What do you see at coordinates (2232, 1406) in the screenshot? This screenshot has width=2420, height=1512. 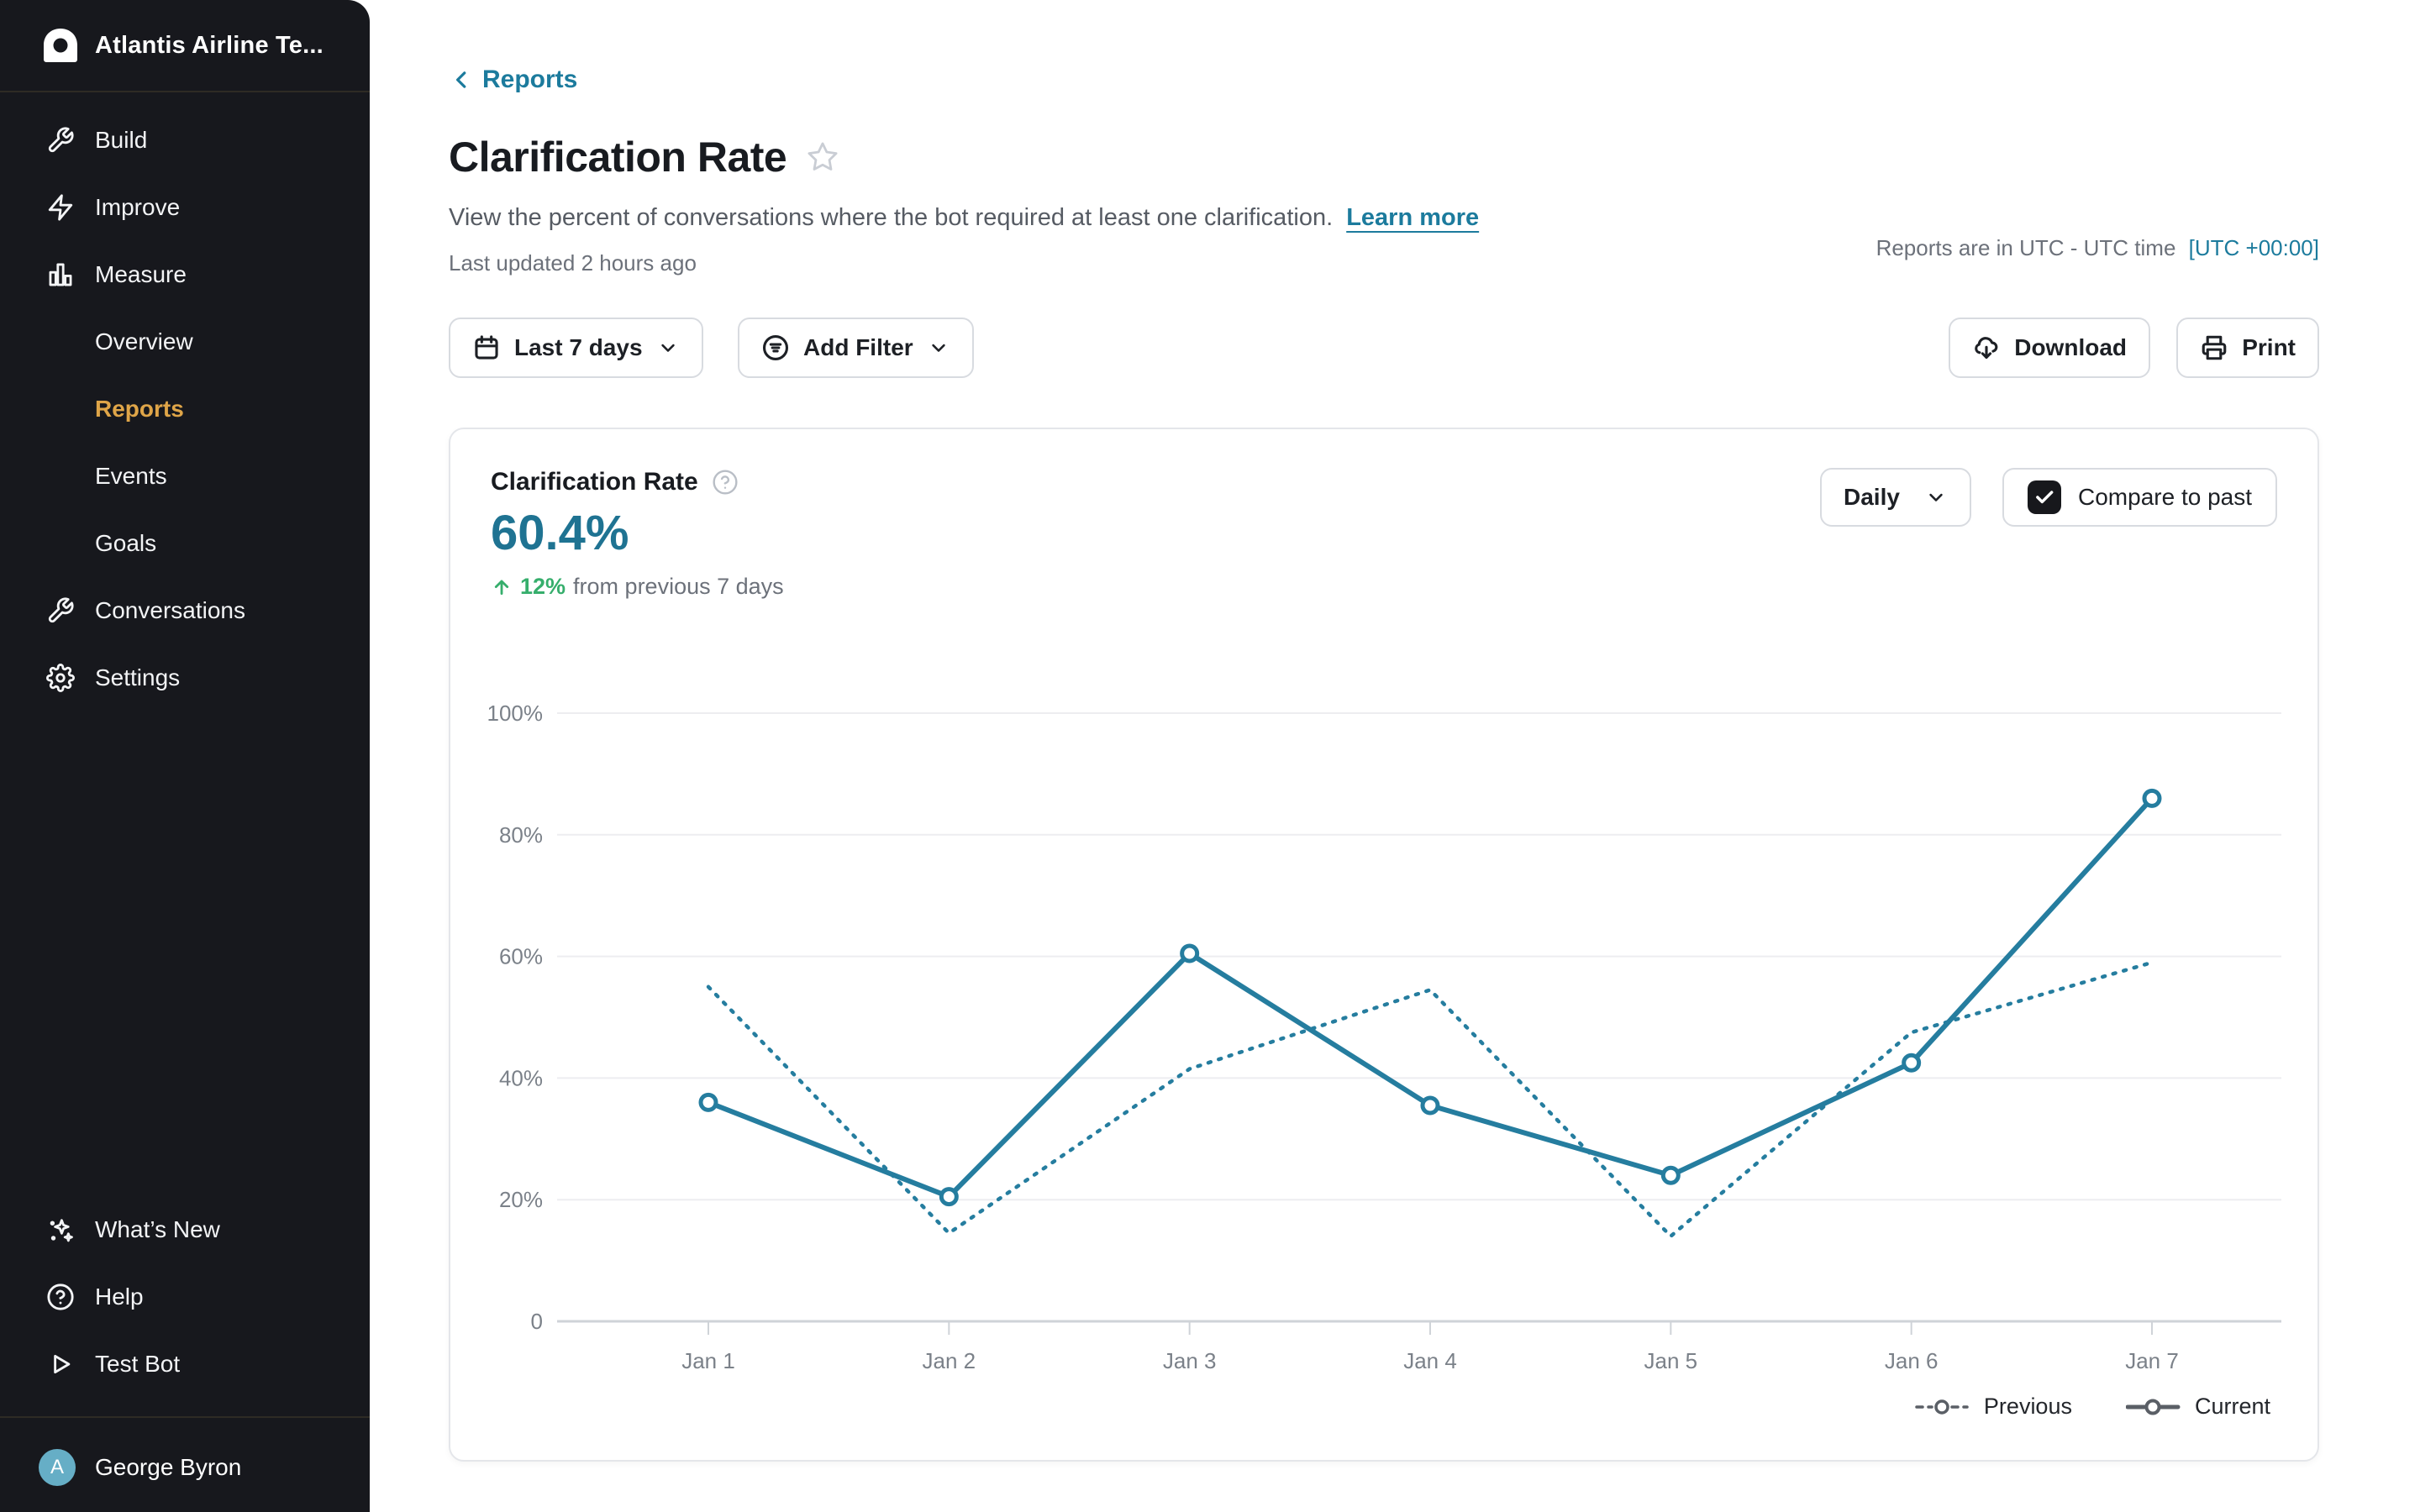 I see `legend-label: Current` at bounding box center [2232, 1406].